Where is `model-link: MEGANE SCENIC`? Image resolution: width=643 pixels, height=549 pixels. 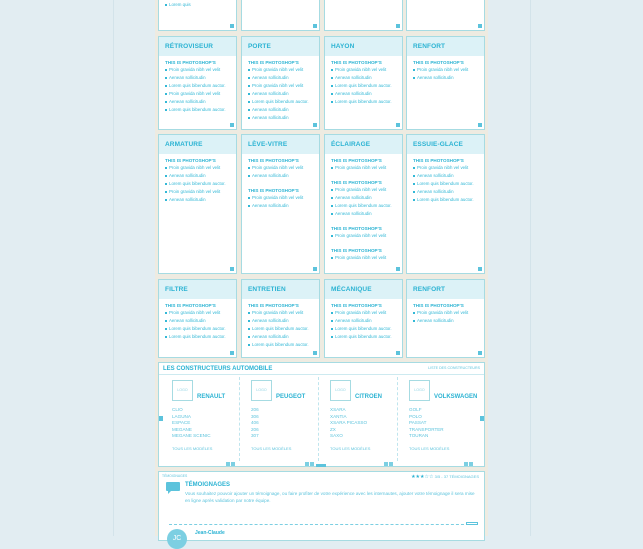
model-link: MEGANE SCENIC is located at coordinates (191, 435).